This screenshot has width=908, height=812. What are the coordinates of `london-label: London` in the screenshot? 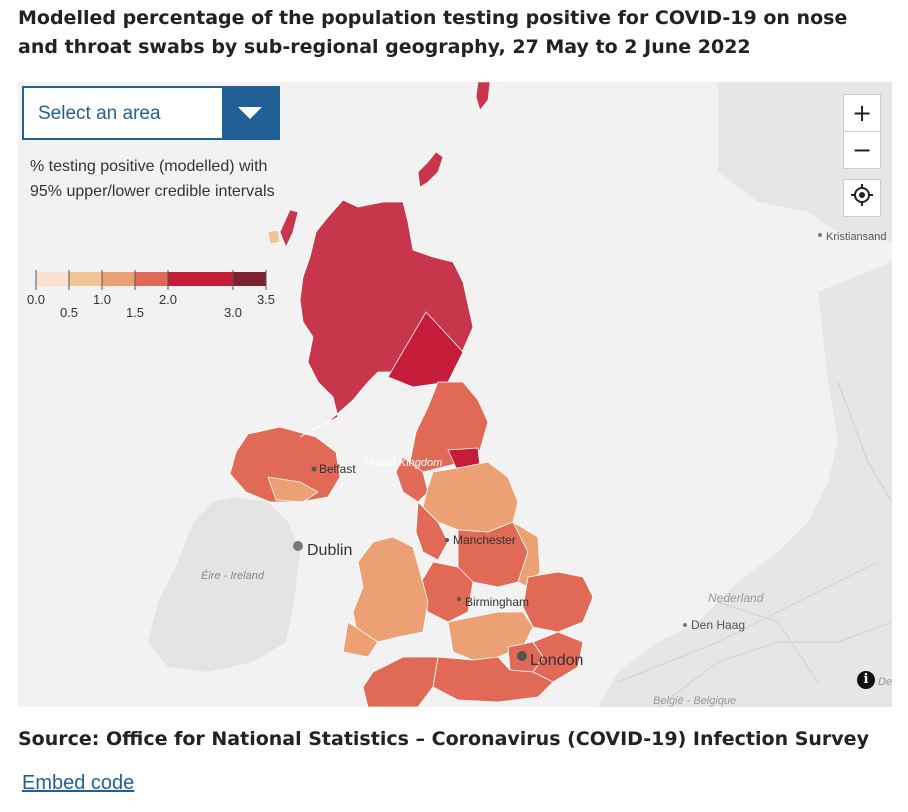 It's located at (556, 660).